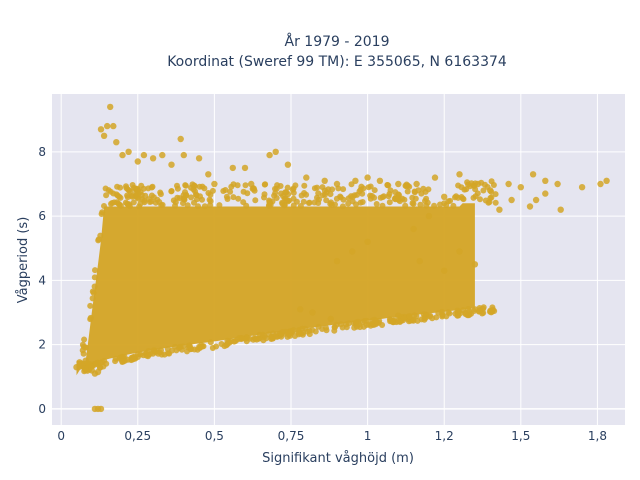 Image resolution: width=640 pixels, height=480 pixels. Describe the element at coordinates (23, 260) in the screenshot. I see `y-axis-title: Vågperiod (s)` at that location.